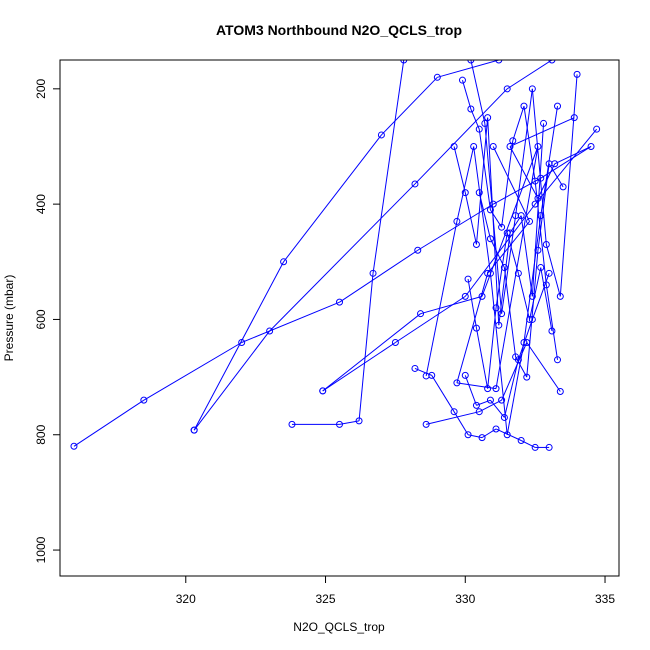  What do you see at coordinates (186, 599) in the screenshot?
I see `x-tick-label: 320` at bounding box center [186, 599].